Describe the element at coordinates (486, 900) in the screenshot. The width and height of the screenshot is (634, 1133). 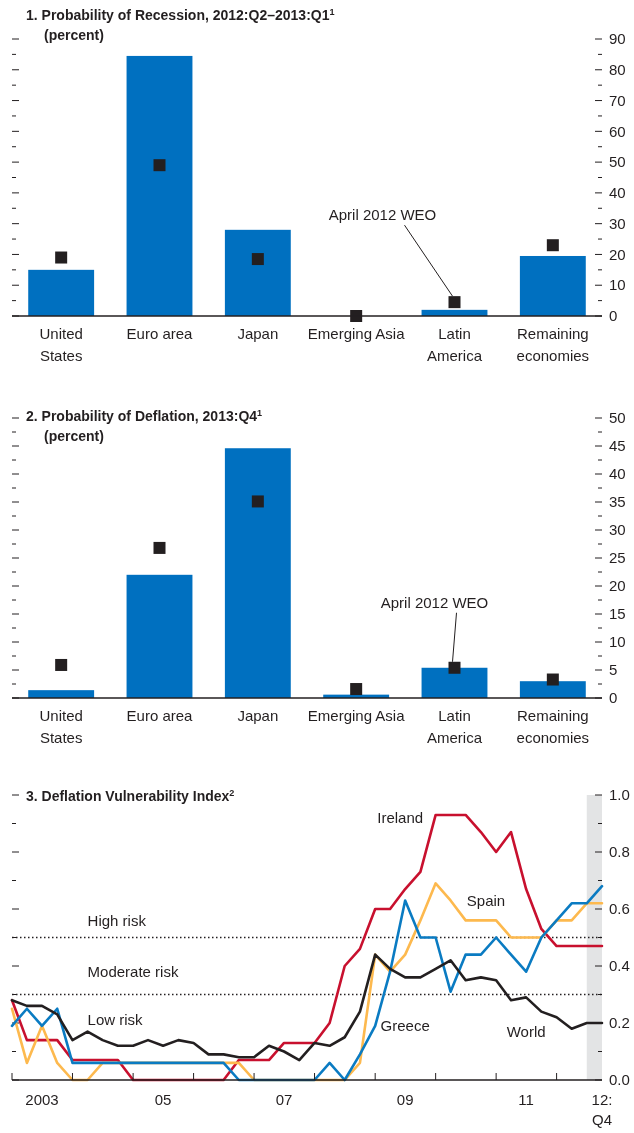
I see `series-label: Spain` at that location.